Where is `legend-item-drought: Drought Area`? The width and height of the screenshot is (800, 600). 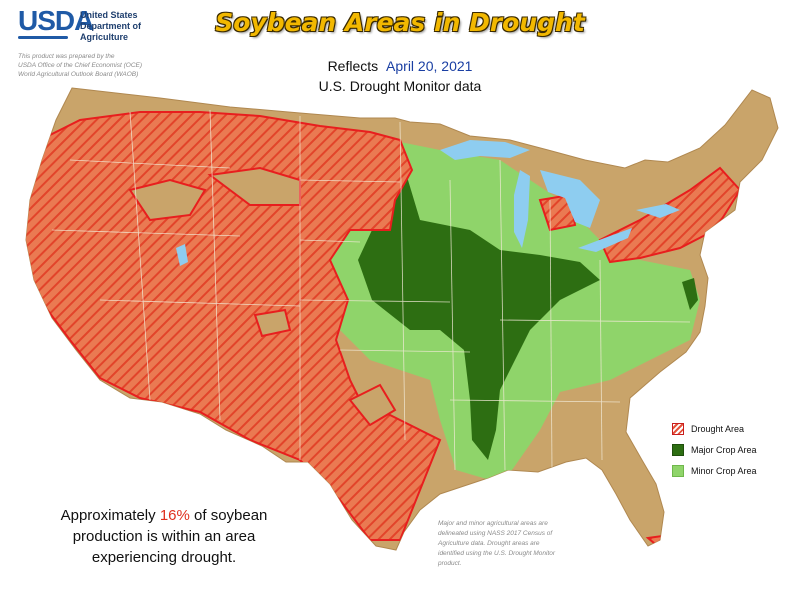 legend-item-drought: Drought Area is located at coordinates (734, 429).